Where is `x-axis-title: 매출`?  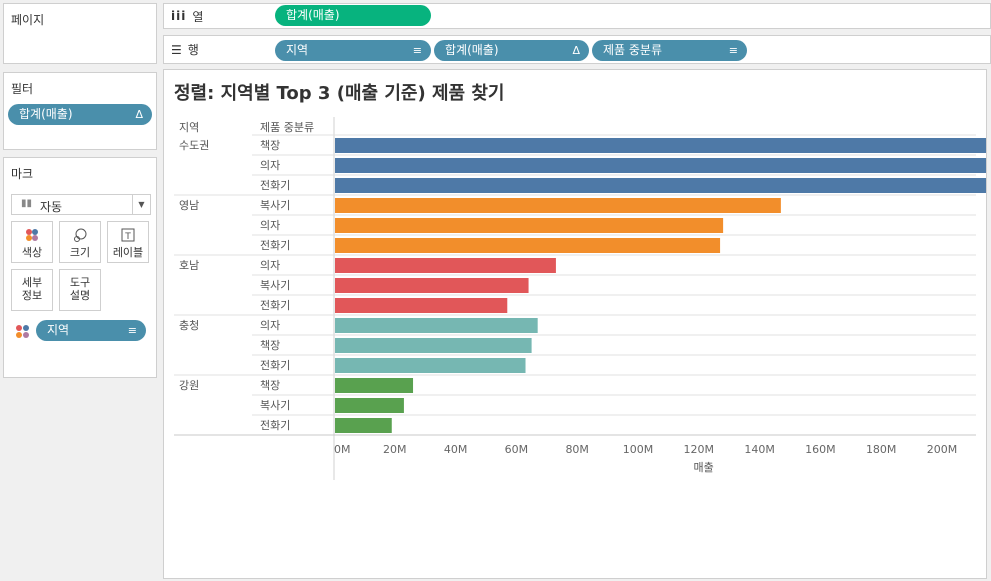
x-axis-title: 매출 is located at coordinates (703, 467).